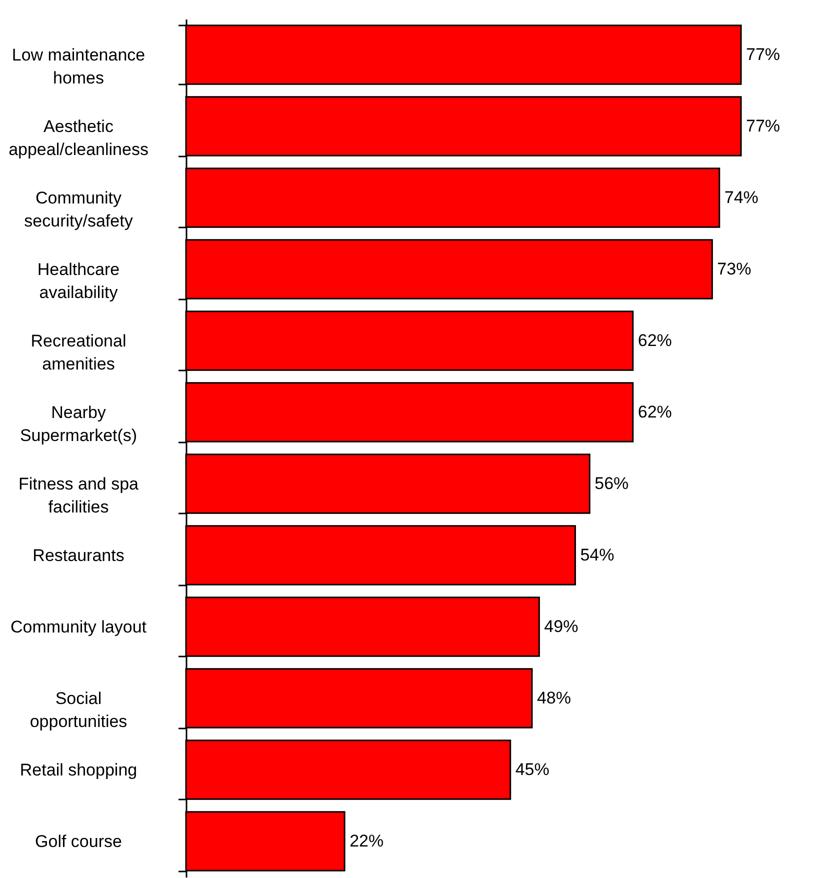 This screenshot has height=878, width=840. I want to click on y-tick-label: Nearby Supermarket(s), so click(79, 423).